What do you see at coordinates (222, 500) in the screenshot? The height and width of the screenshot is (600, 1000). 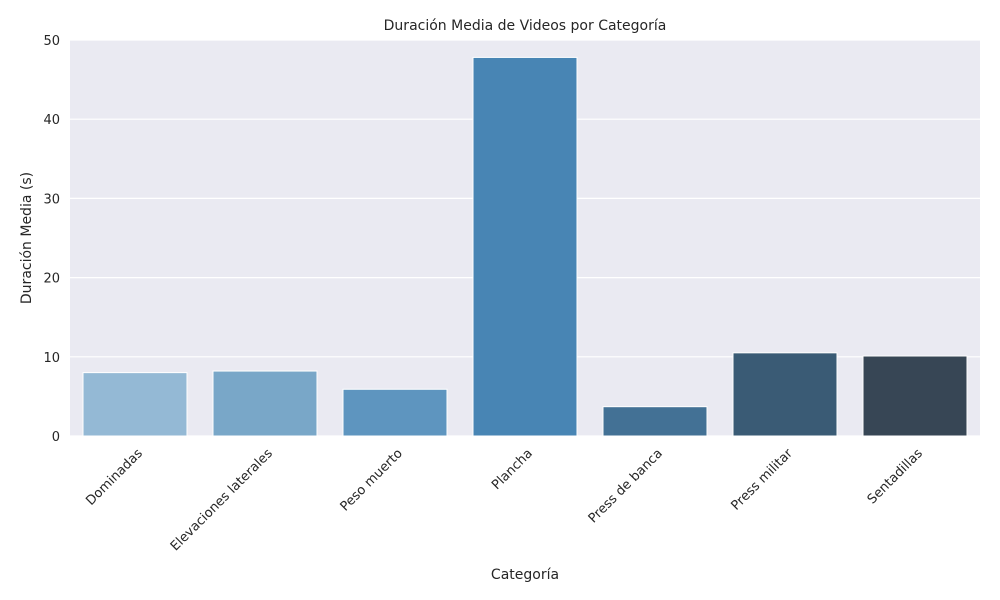 I see `x-tick-label: Elevaciones laterales` at bounding box center [222, 500].